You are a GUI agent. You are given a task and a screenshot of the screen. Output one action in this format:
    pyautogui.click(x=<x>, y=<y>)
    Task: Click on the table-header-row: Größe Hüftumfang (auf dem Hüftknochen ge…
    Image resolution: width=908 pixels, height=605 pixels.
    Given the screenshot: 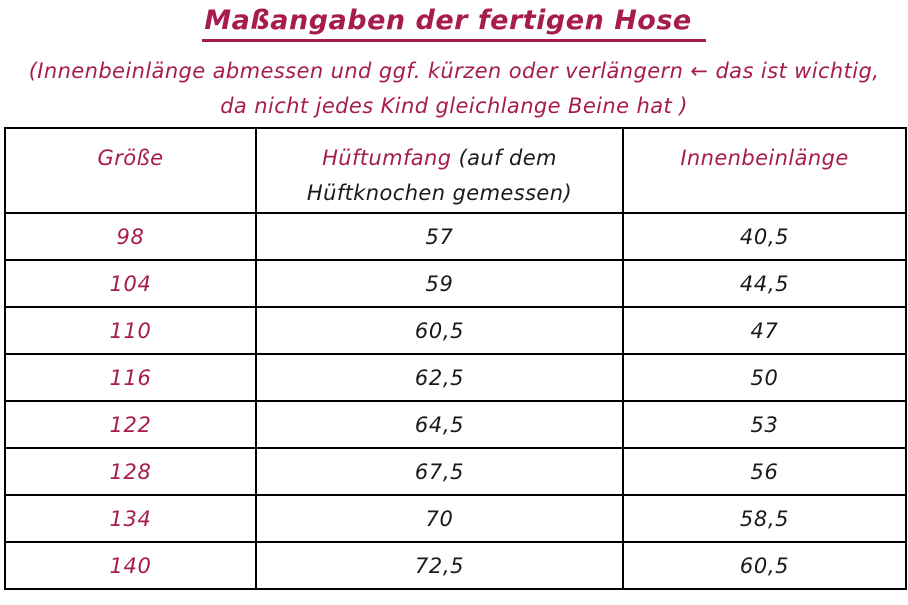 What is the action you would take?
    pyautogui.click(x=455, y=170)
    